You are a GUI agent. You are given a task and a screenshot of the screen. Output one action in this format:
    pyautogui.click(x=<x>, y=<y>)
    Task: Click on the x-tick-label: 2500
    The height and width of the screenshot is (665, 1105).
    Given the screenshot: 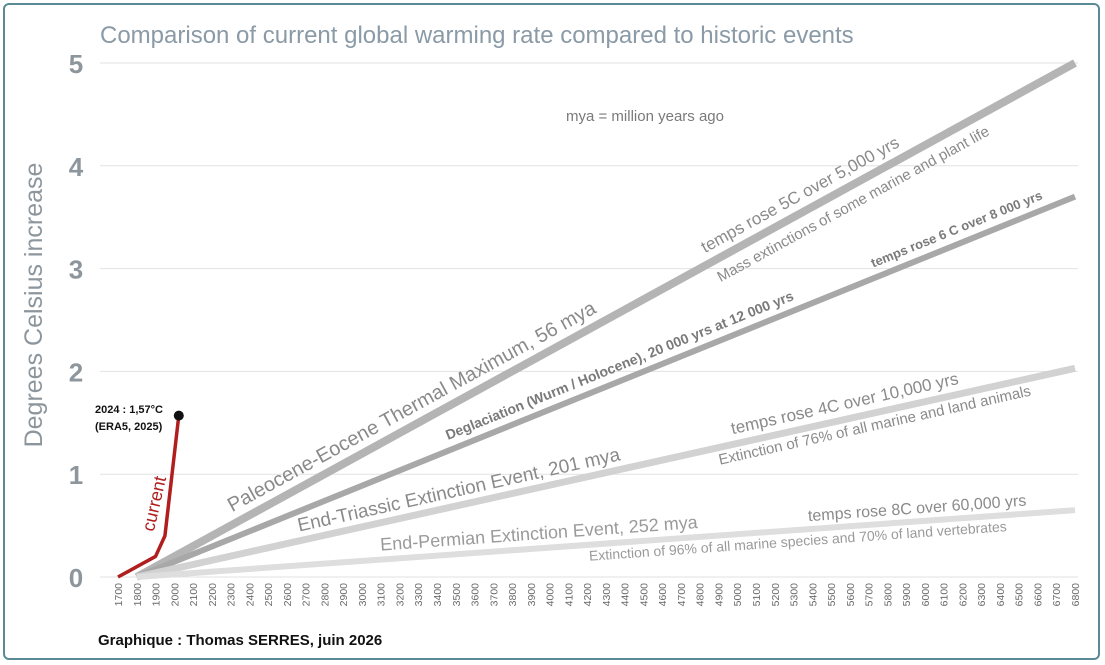 What is the action you would take?
    pyautogui.click(x=269, y=595)
    